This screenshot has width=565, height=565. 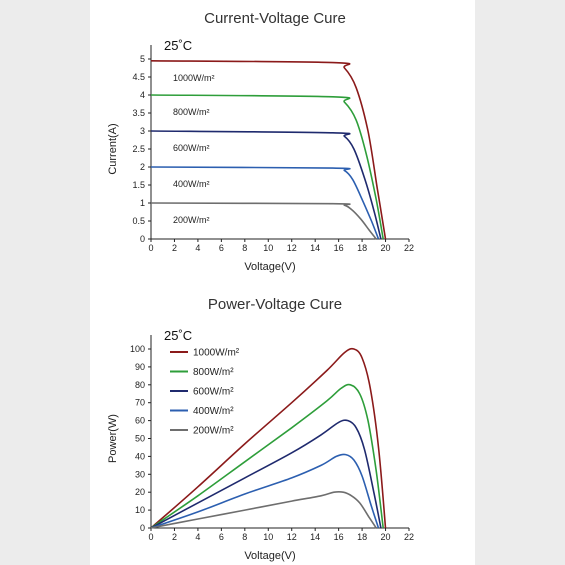 What do you see at coordinates (315, 248) in the screenshot?
I see `iv-x-tick-label: 14` at bounding box center [315, 248].